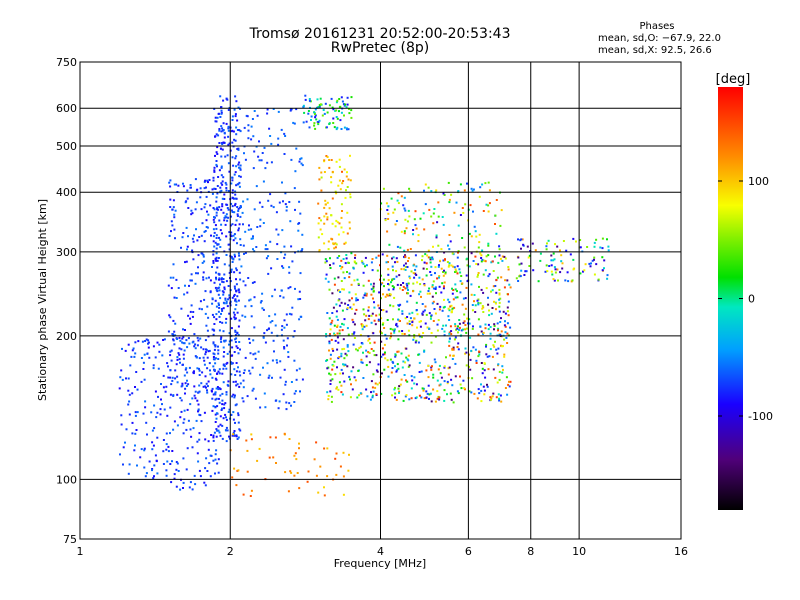 This screenshot has height=600, width=800. Describe the element at coordinates (80, 551) in the screenshot. I see `x-tick-label: 1` at that location.